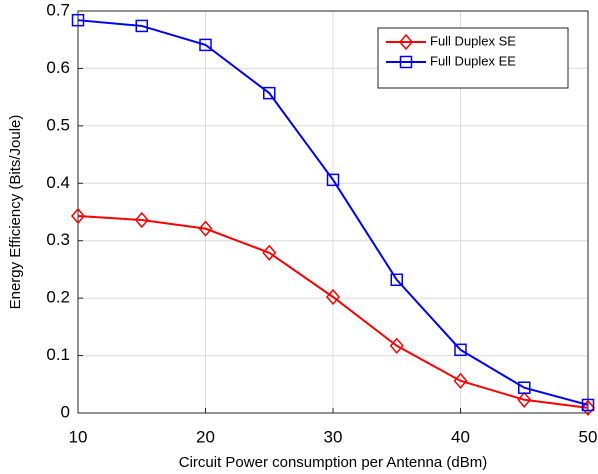 The image size is (598, 474). Describe the element at coordinates (78, 436) in the screenshot. I see `x-tick-label: 10` at that location.